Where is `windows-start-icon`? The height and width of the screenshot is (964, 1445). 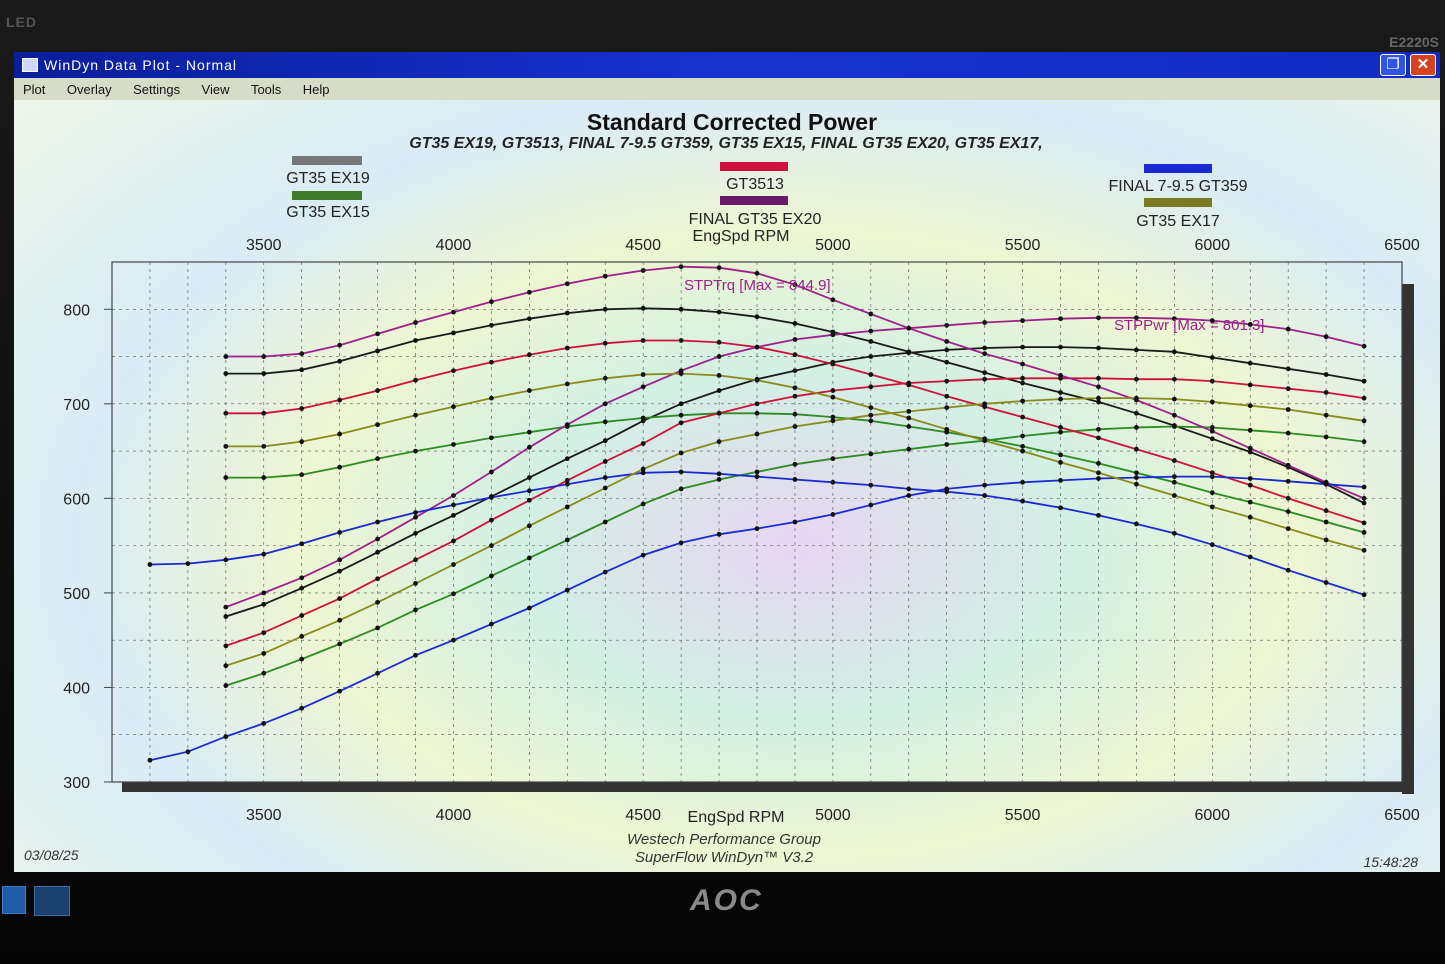 windows-start-icon is located at coordinates (14, 900).